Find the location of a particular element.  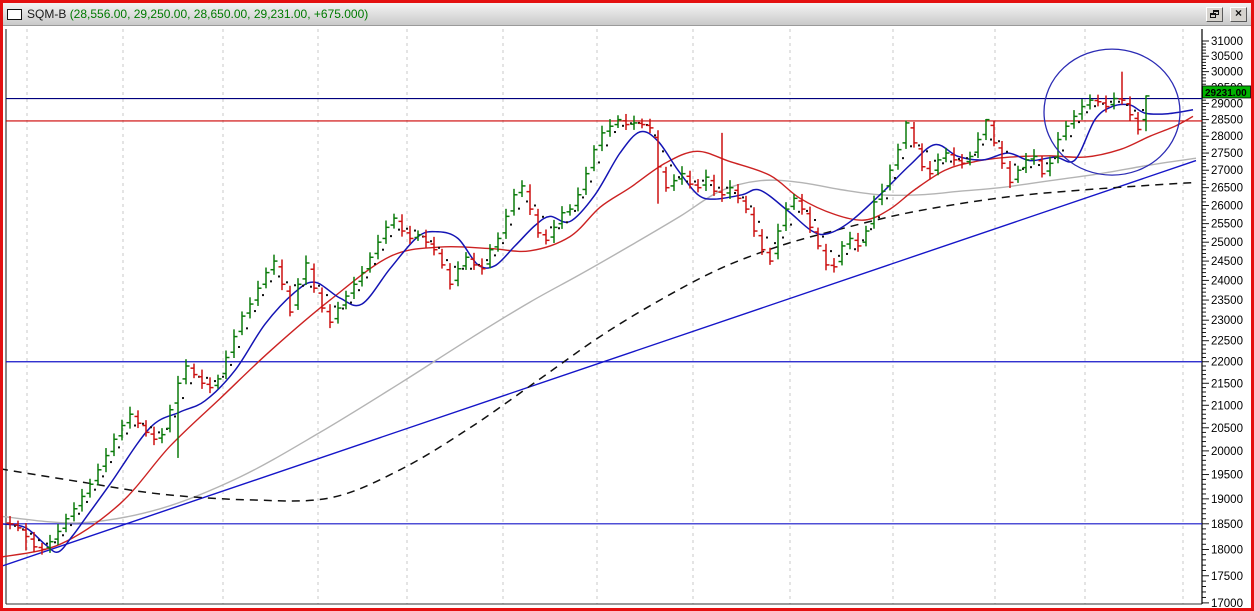

svg-text: 24000 is located at coordinates (1227, 281).